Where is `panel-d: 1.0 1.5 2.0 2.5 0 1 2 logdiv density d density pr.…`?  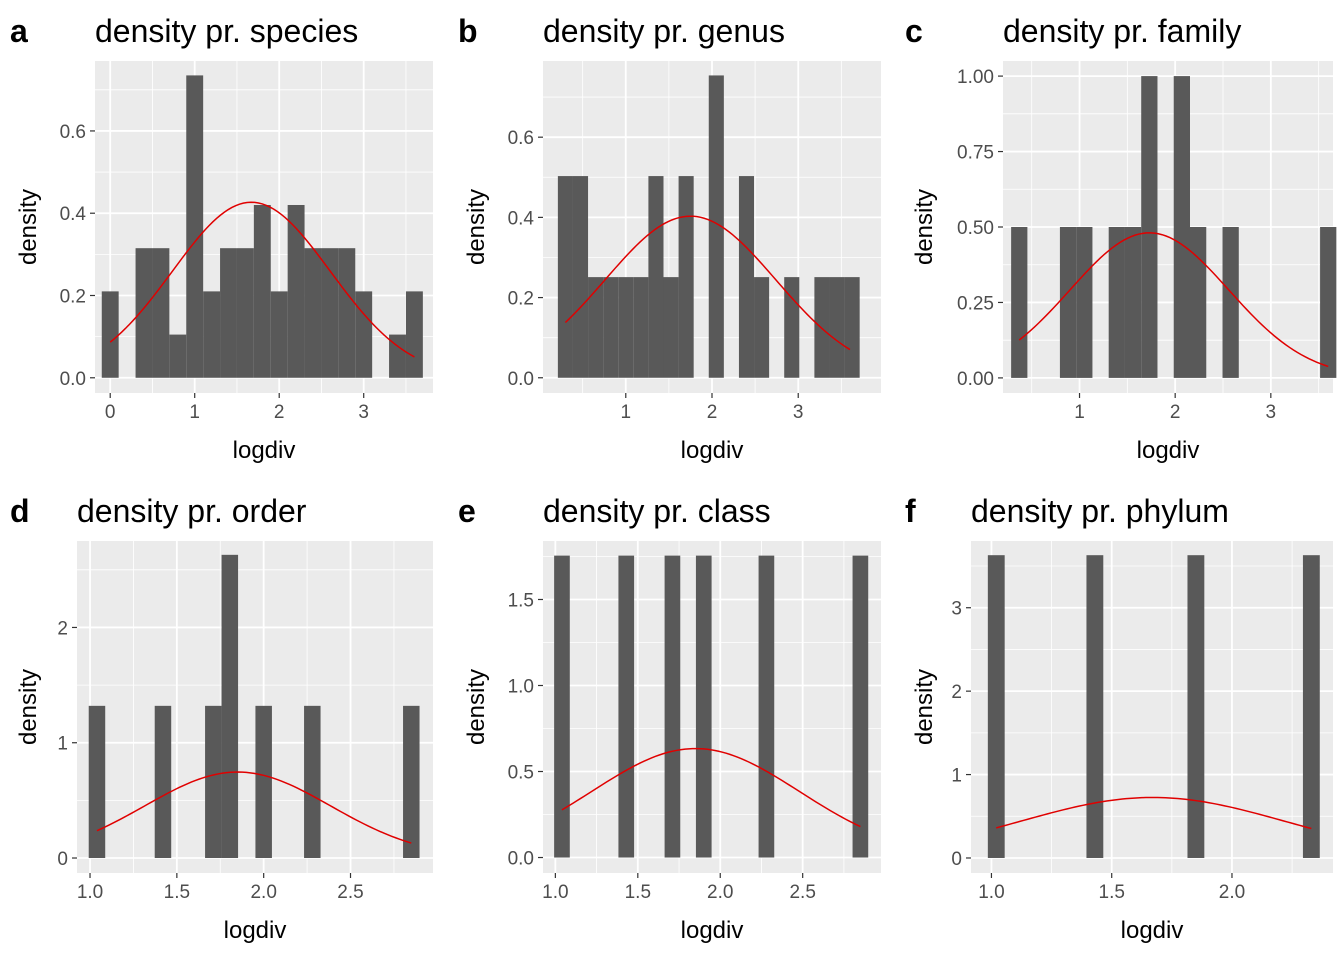
panel-d: 1.0 1.5 2.0 2.5 0 1 2 logdiv density d density pr.… is located at coordinates (221, 718).